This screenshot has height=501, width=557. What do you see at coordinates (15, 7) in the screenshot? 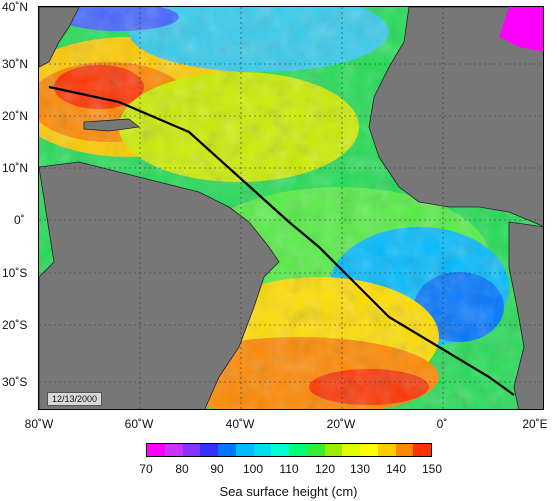
I see `lat-label-40n: 40˚N` at bounding box center [15, 7].